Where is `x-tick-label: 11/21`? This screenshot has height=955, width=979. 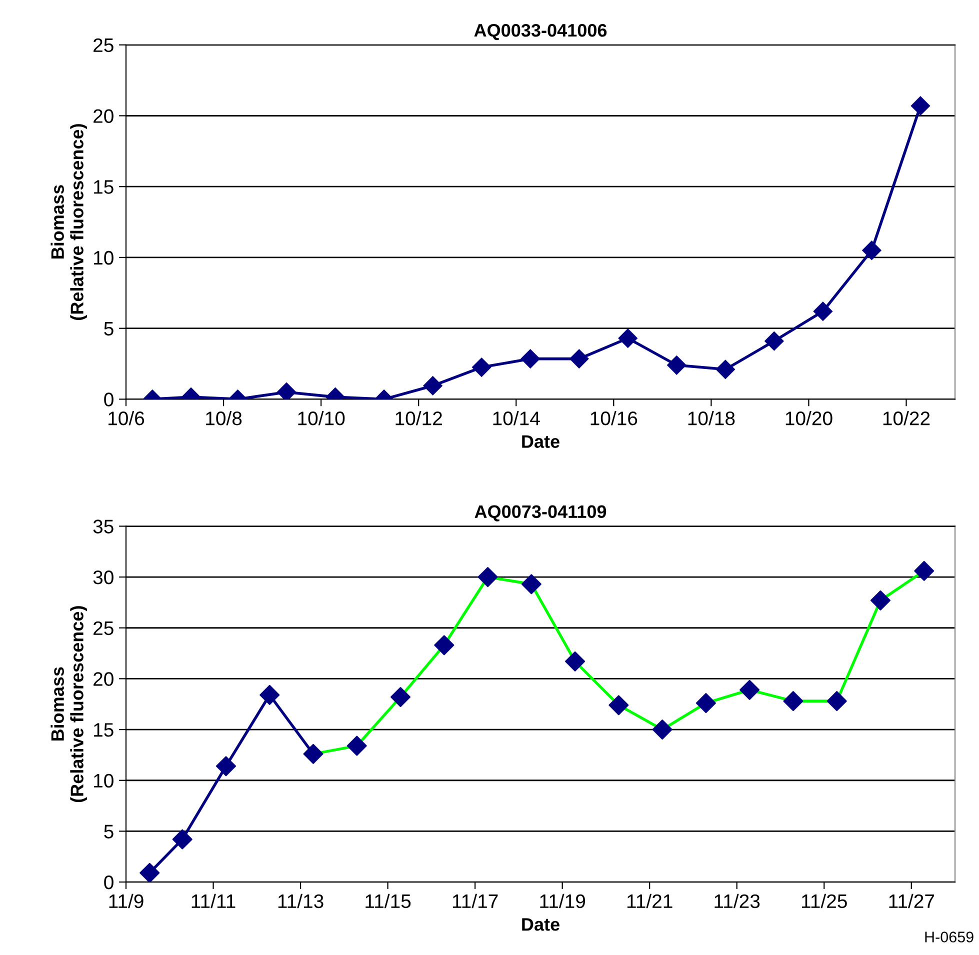 x-tick-label: 11/21 is located at coordinates (649, 901).